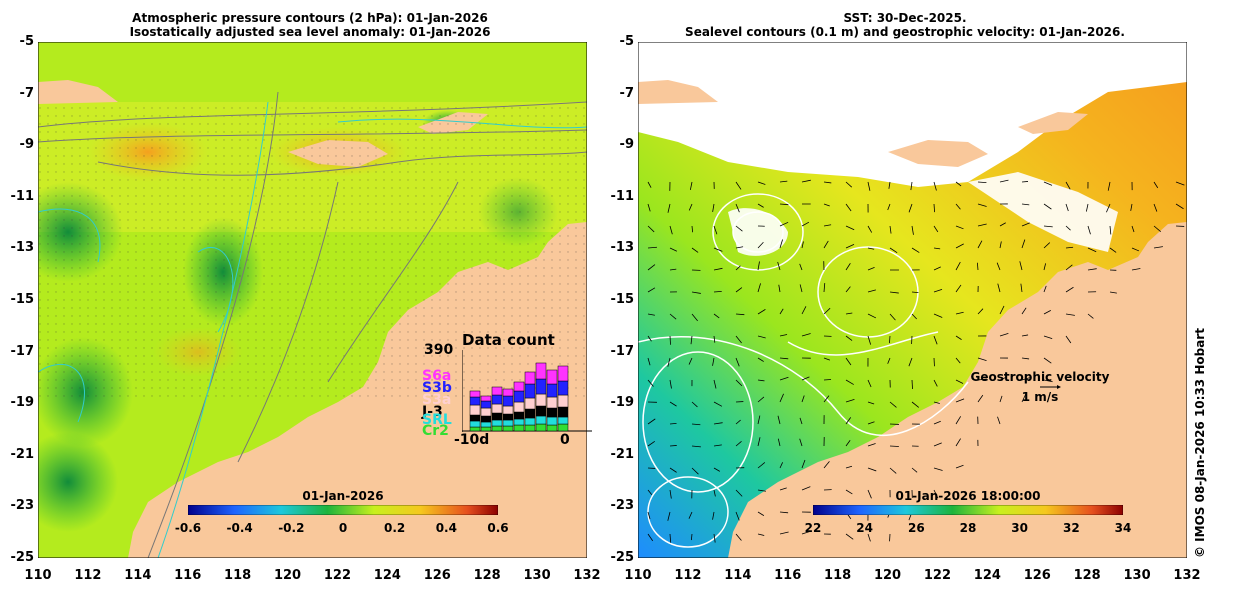  Describe the element at coordinates (622, 454) in the screenshot. I see `right-lat-label: -21` at that location.